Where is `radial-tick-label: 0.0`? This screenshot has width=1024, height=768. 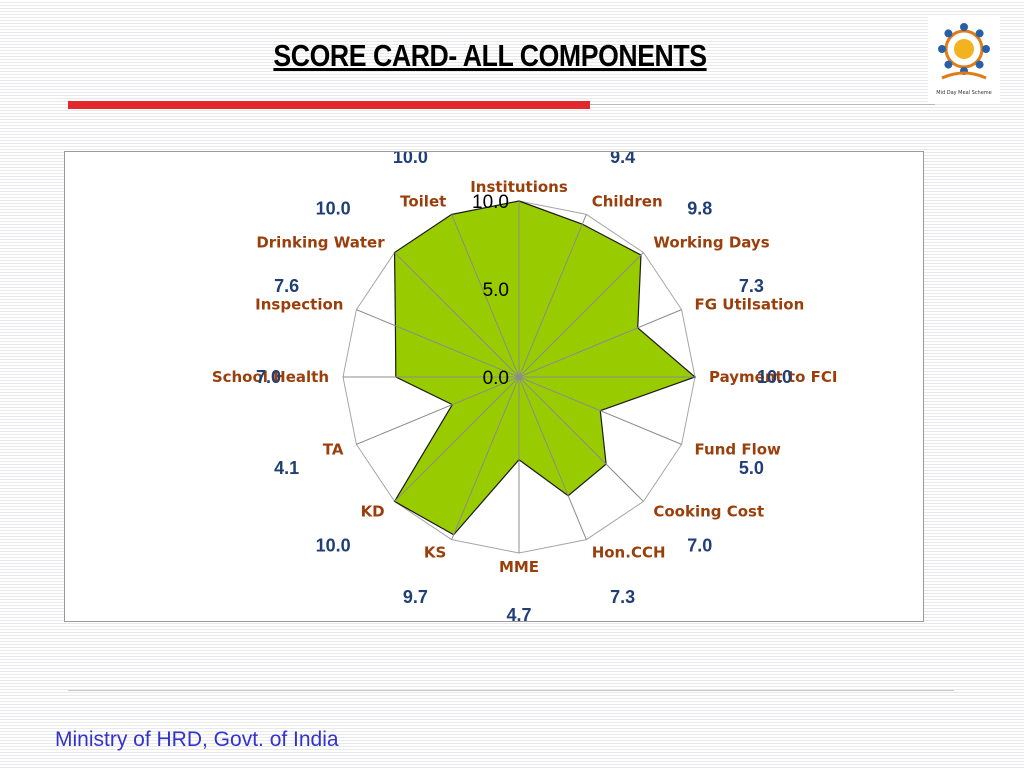 radial-tick-label: 0.0 is located at coordinates (496, 378).